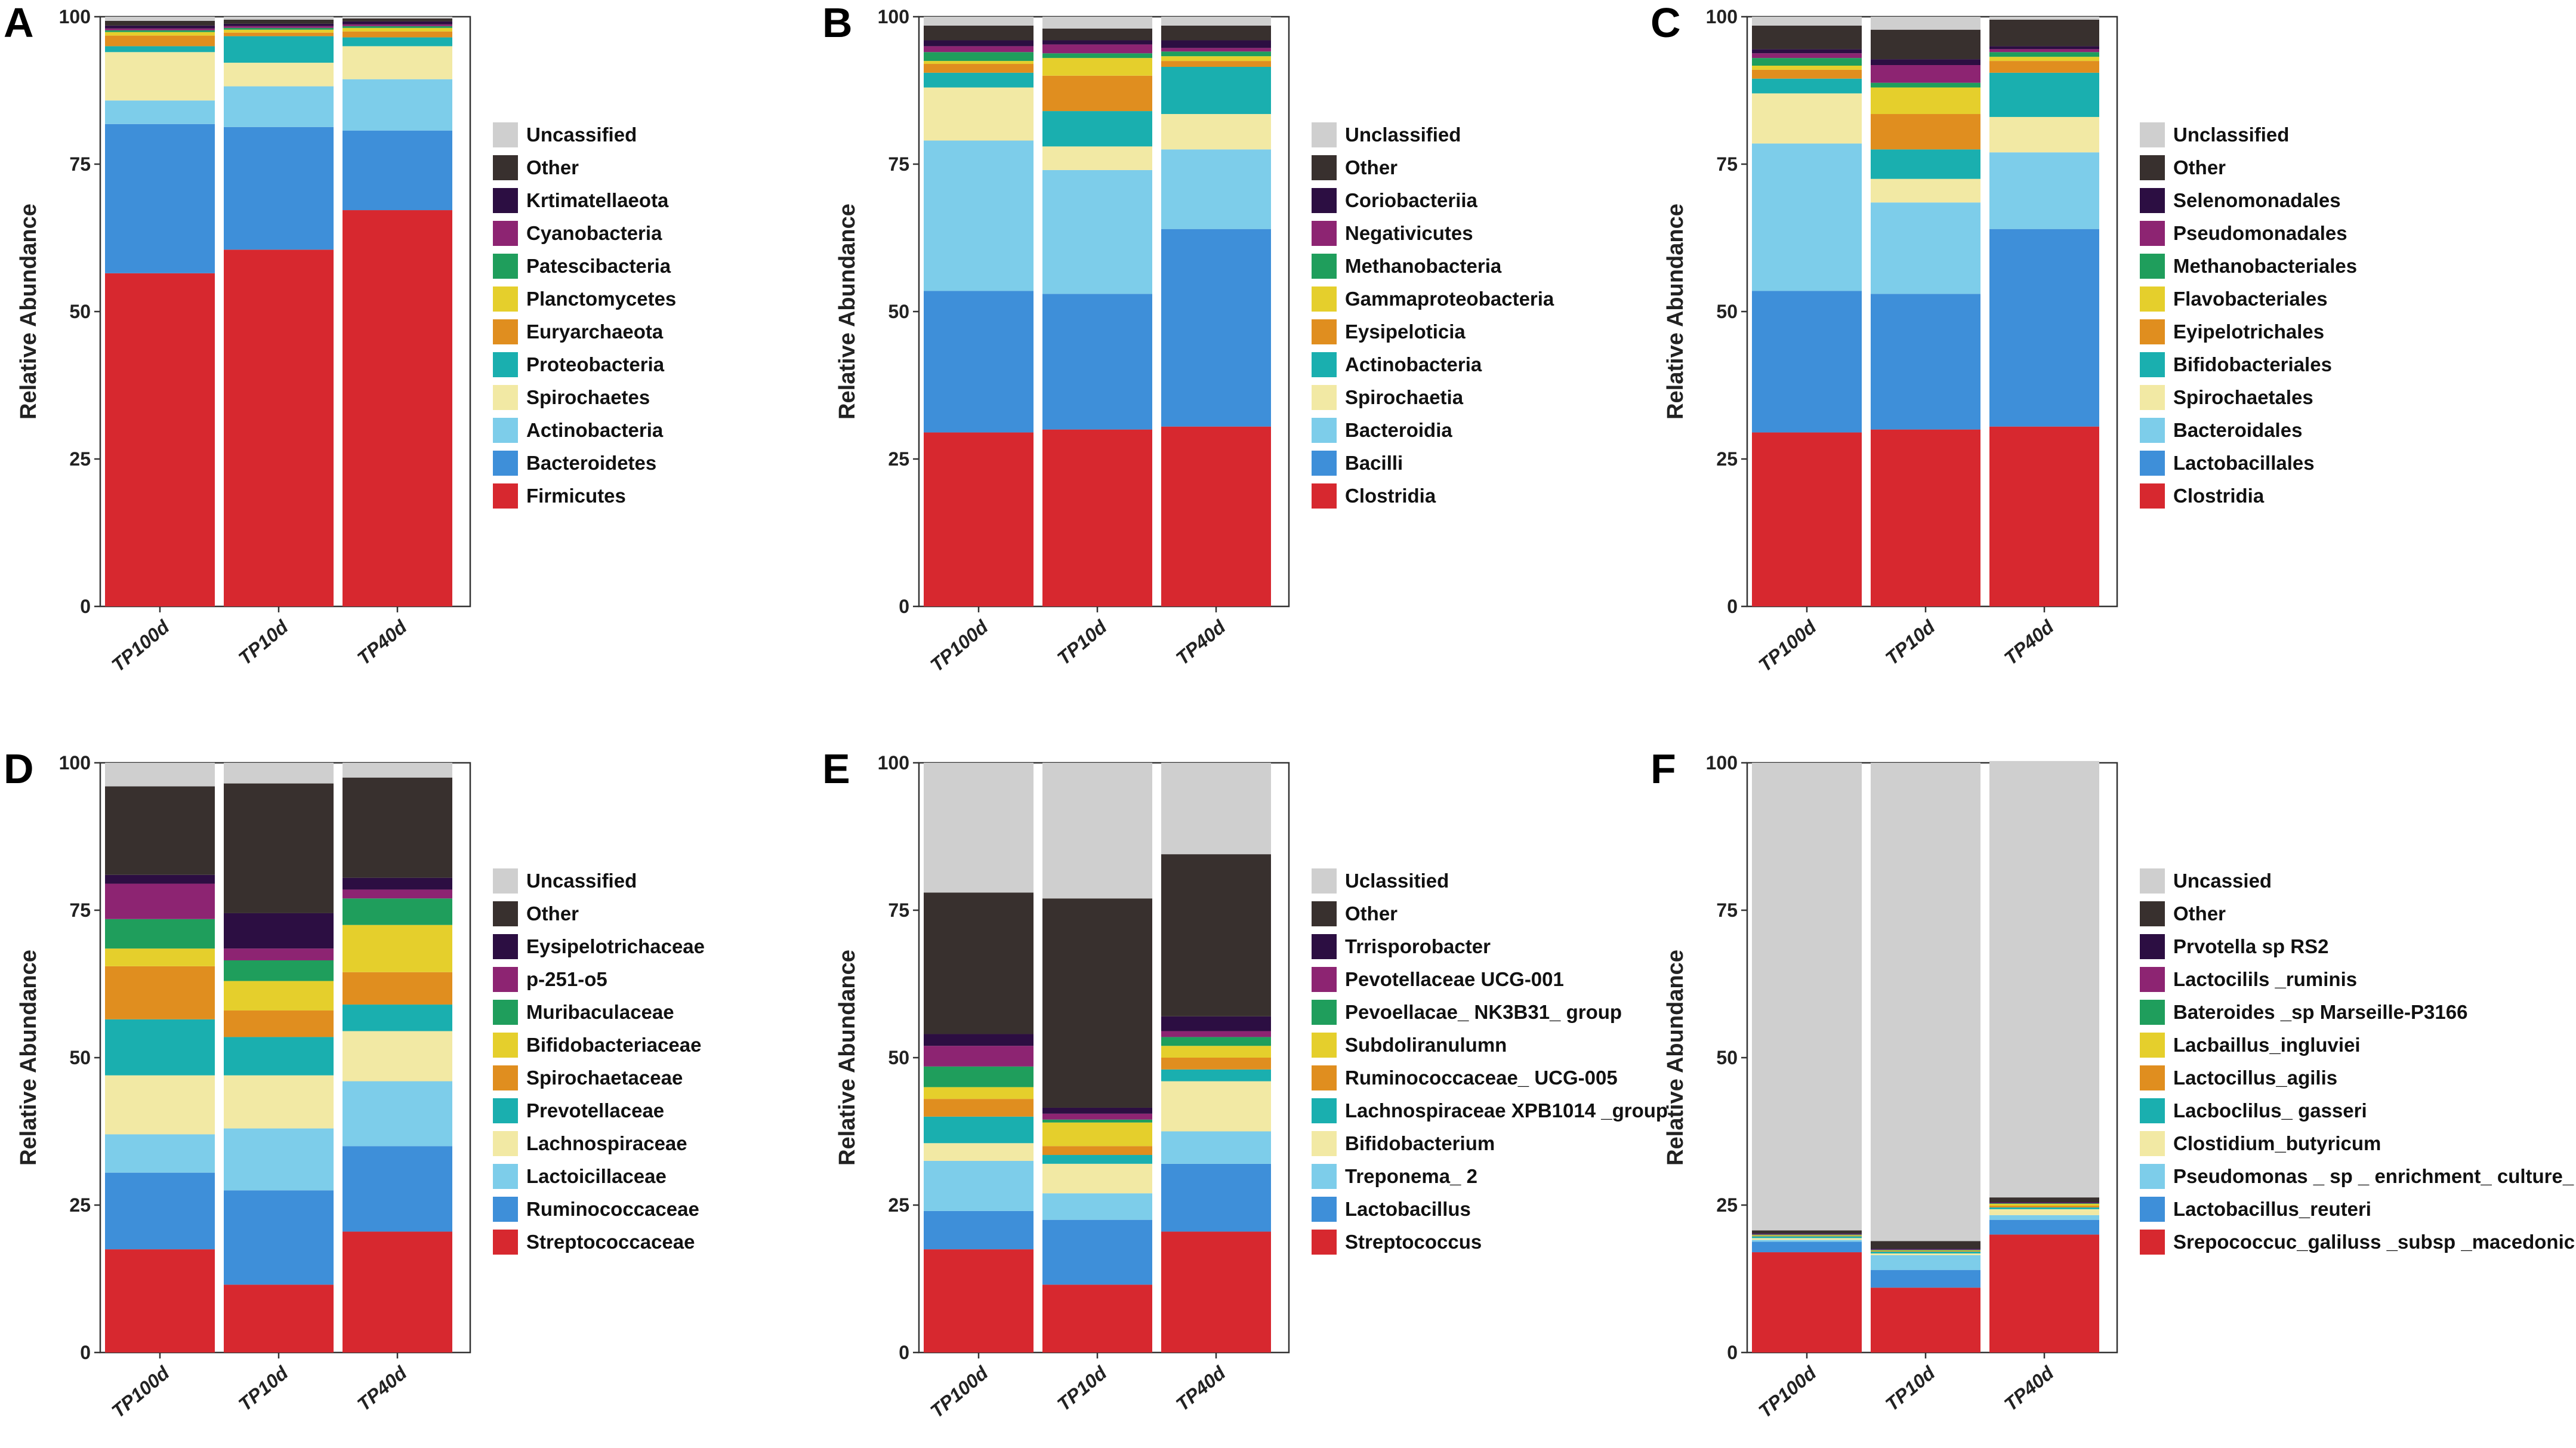 This screenshot has height=1448, width=2576. I want to click on legend-item-c-4: Methanobacteriales, so click(2248, 266).